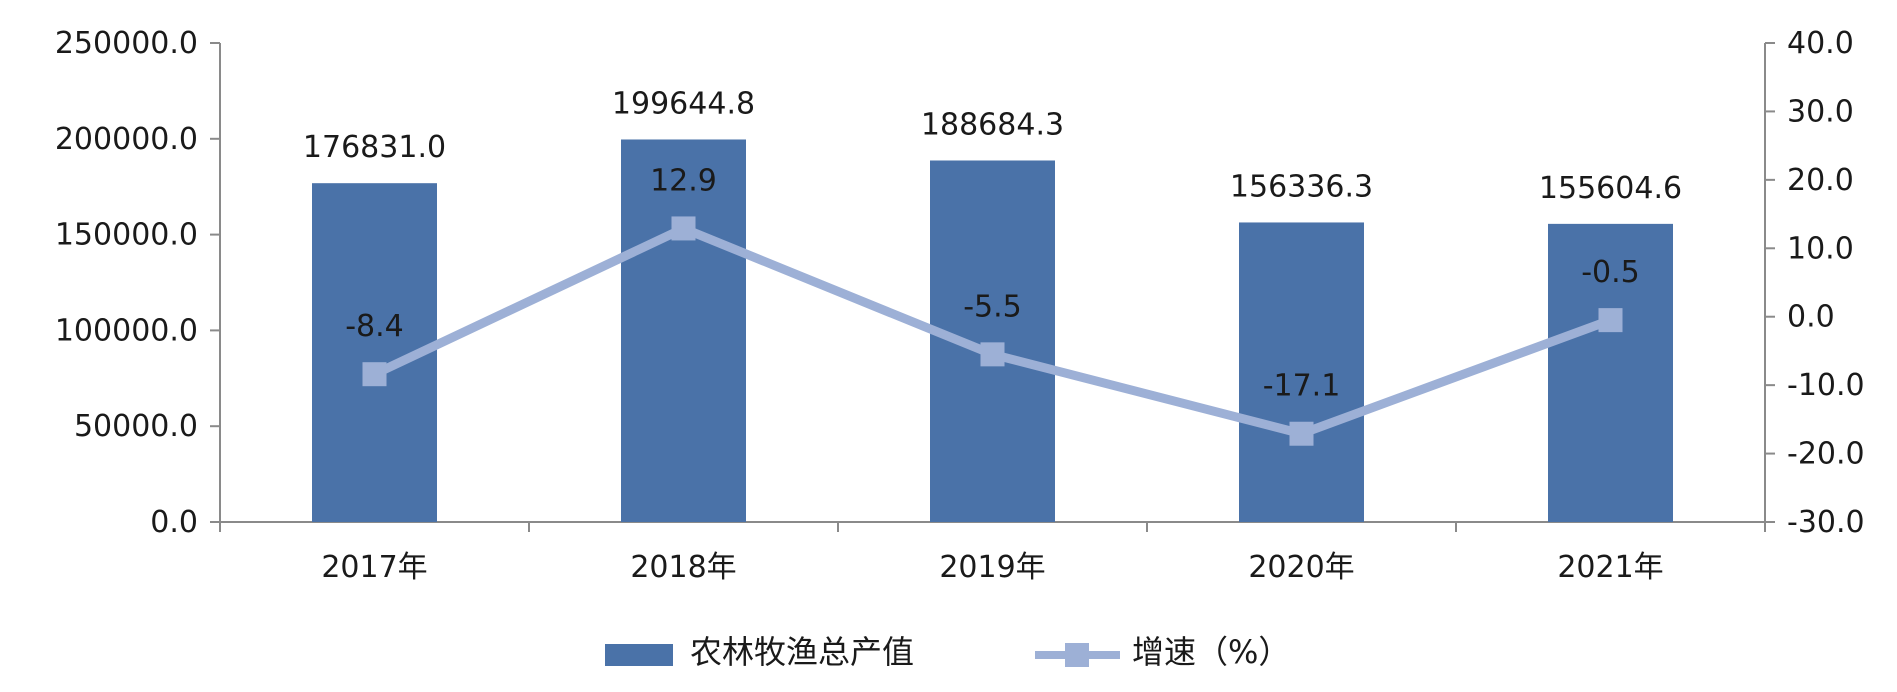 Image resolution: width=1897 pixels, height=692 pixels. What do you see at coordinates (136, 426) in the screenshot?
I see `left-y-tick-label: 50000.0` at bounding box center [136, 426].